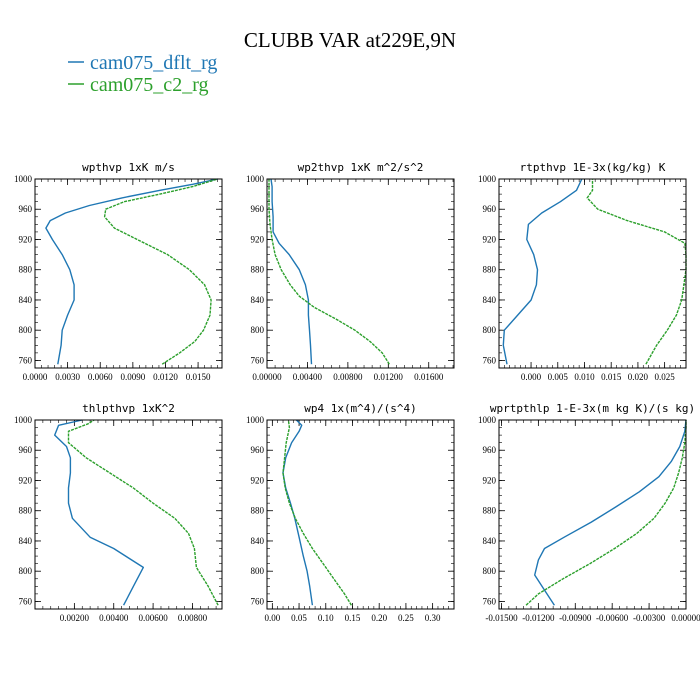 The image size is (700, 700). I want to click on panel-title: wpthvp 1xK m/s, so click(128, 167).